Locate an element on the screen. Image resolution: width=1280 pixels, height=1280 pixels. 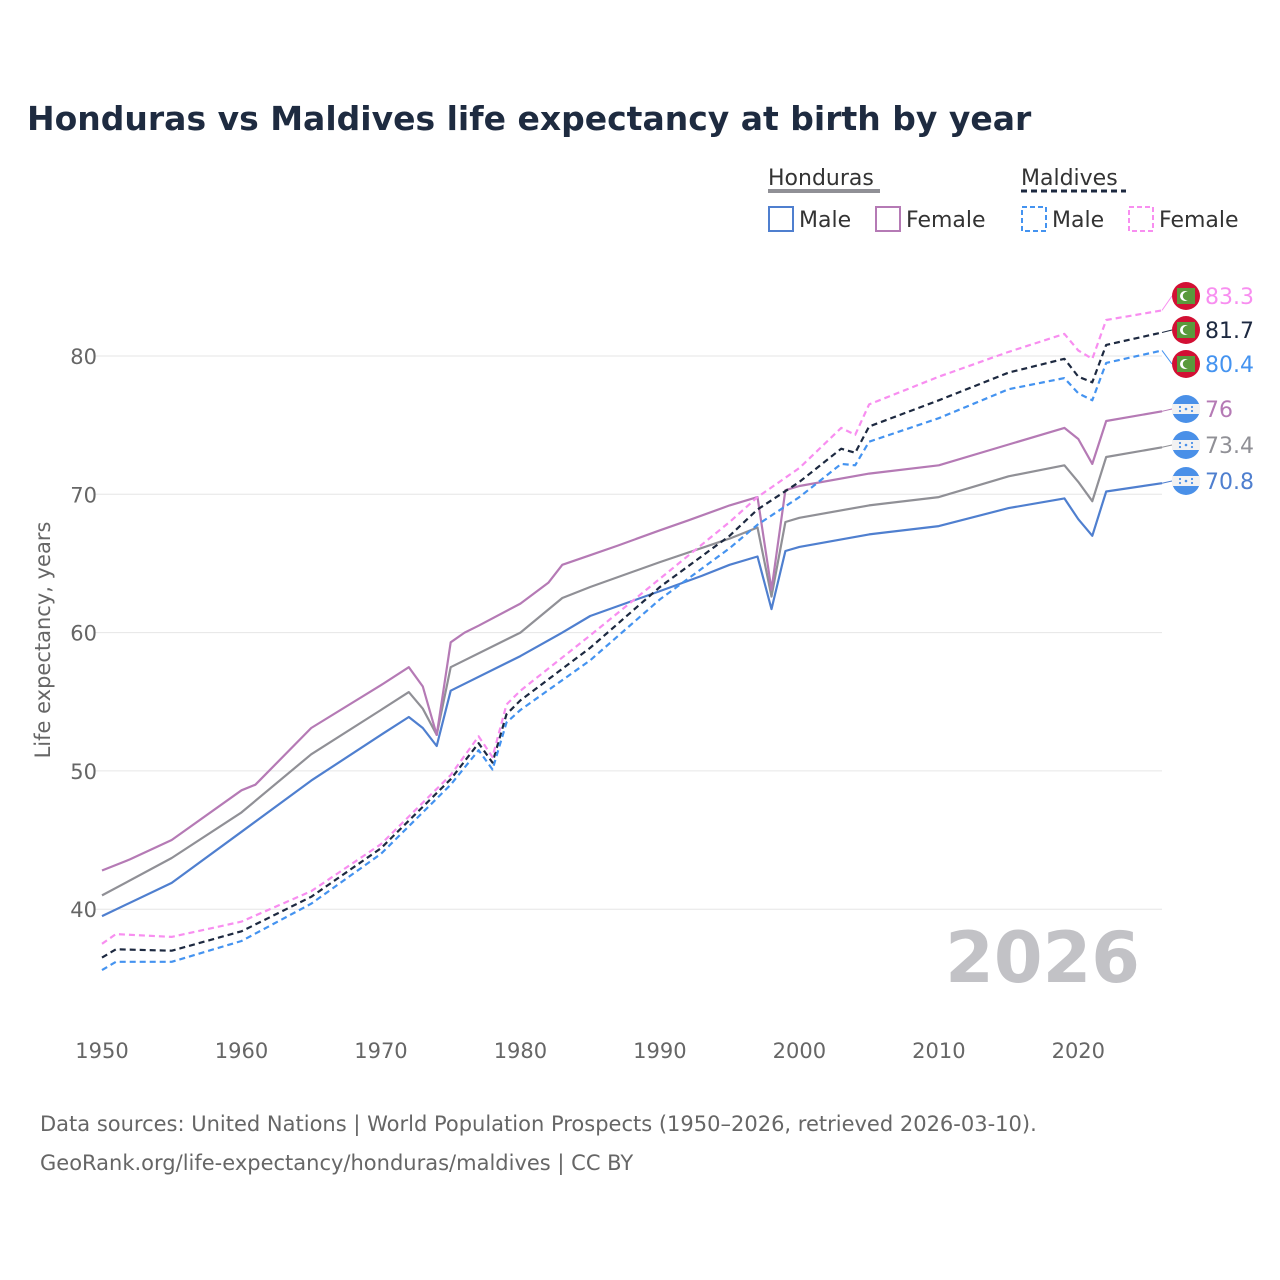
y-tick-label: 50 is located at coordinates (83, 772).